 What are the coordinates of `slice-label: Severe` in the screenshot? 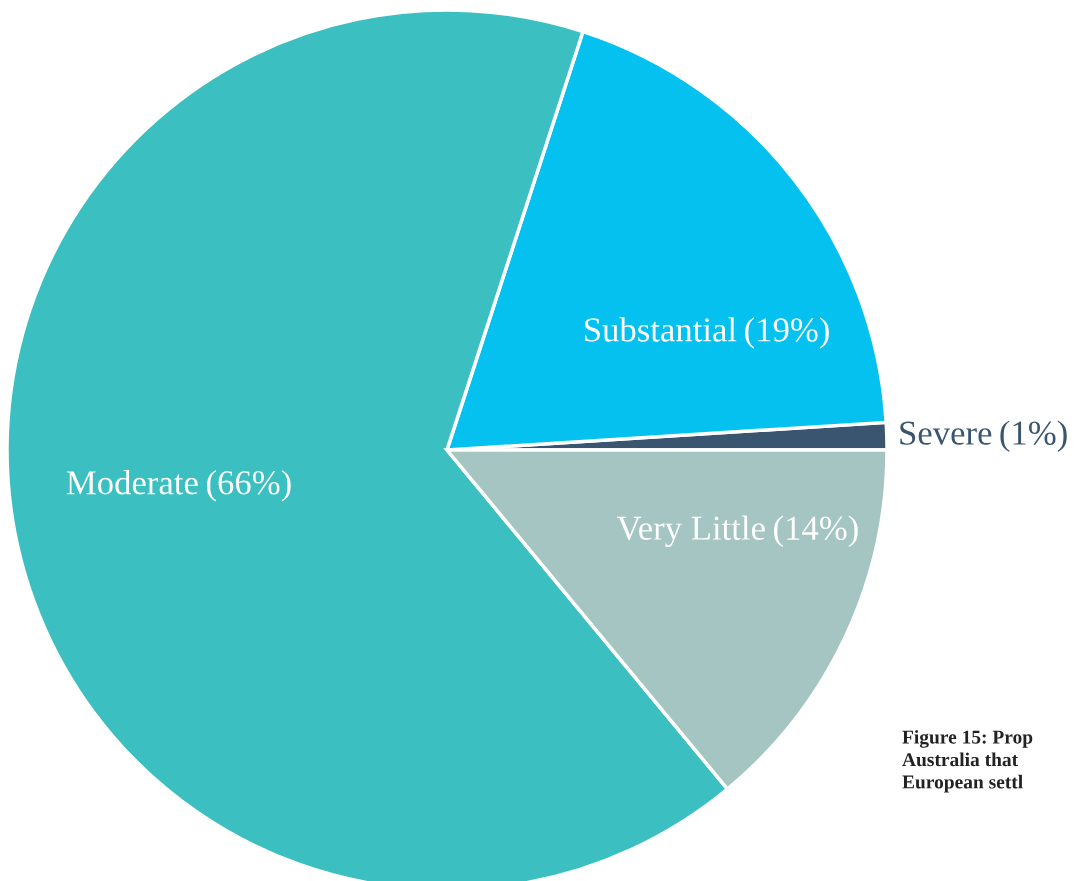 It's located at (946, 433).